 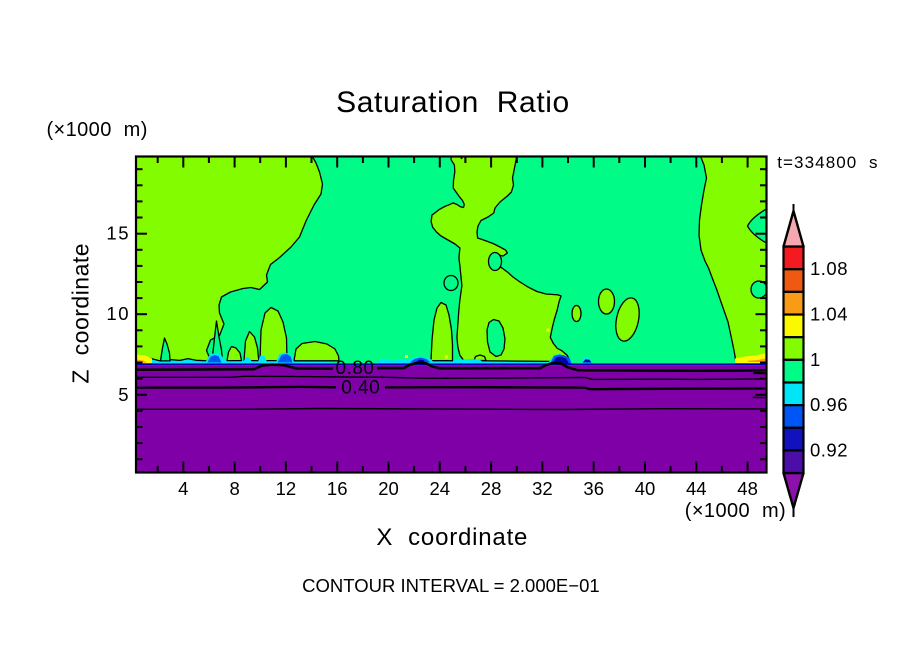 I want to click on svg-text: 1, so click(x=815, y=359).